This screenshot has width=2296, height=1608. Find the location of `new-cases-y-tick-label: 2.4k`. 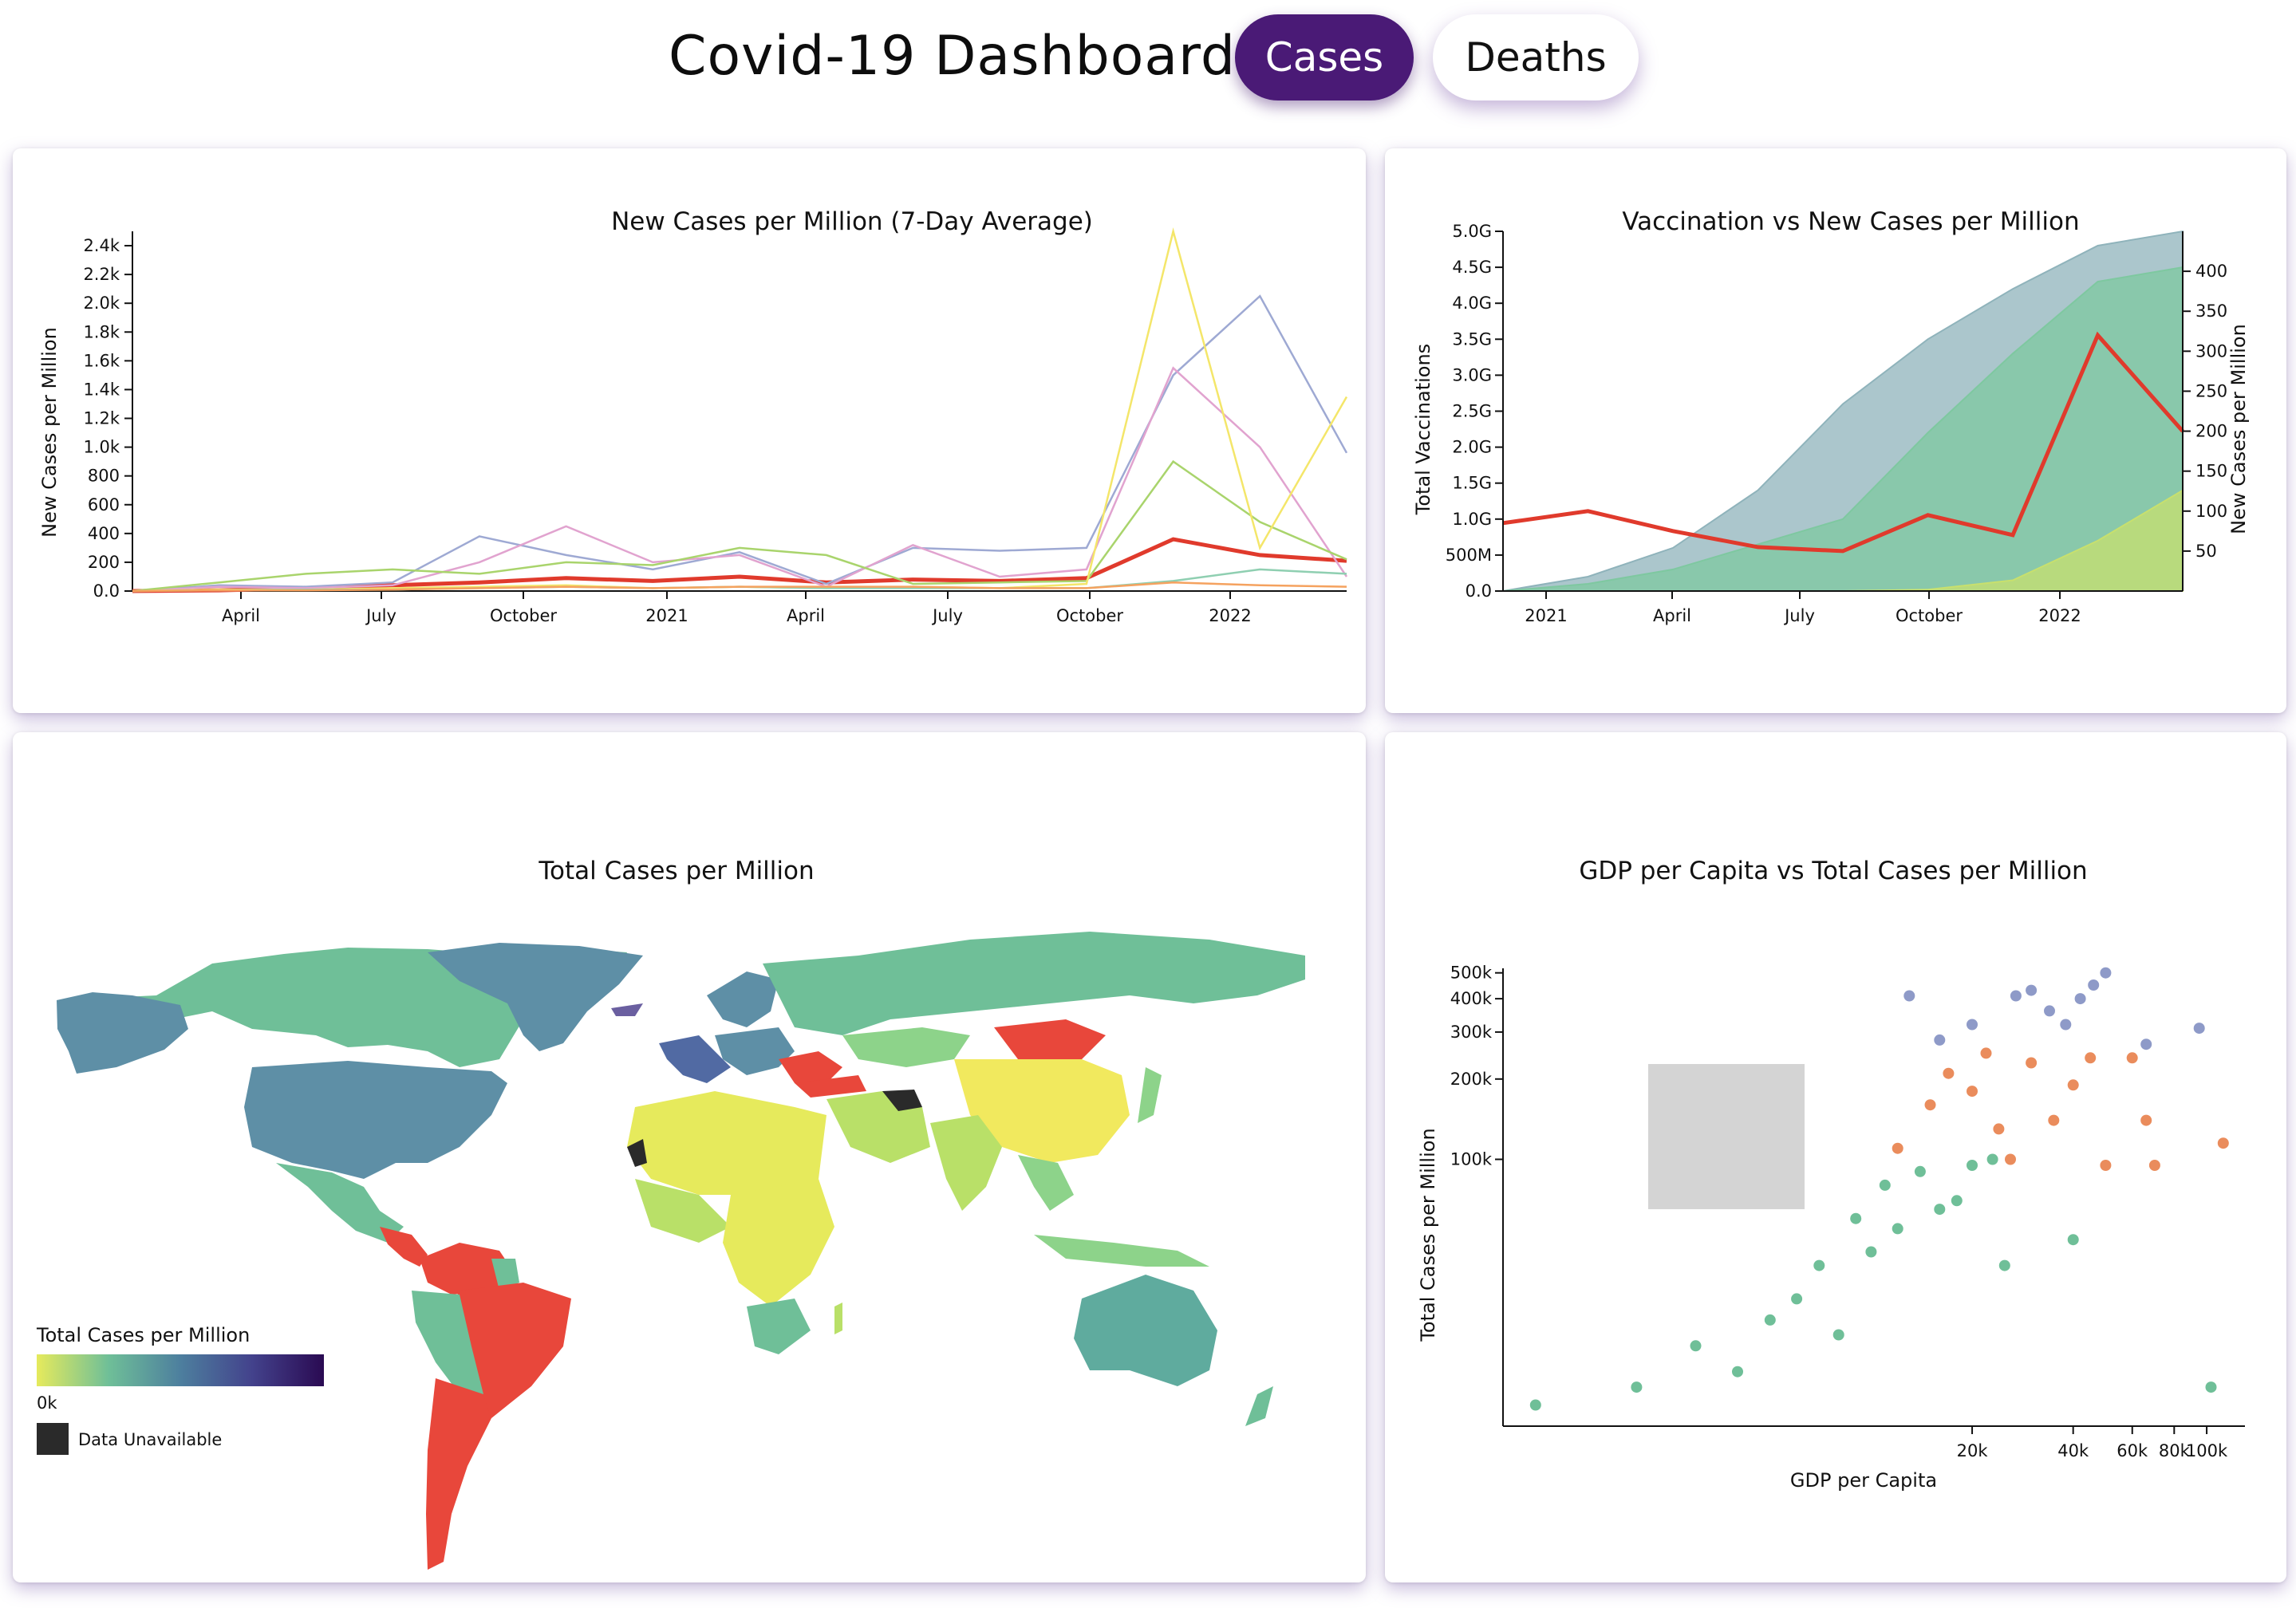

new-cases-y-tick-label: 2.4k is located at coordinates (101, 246).